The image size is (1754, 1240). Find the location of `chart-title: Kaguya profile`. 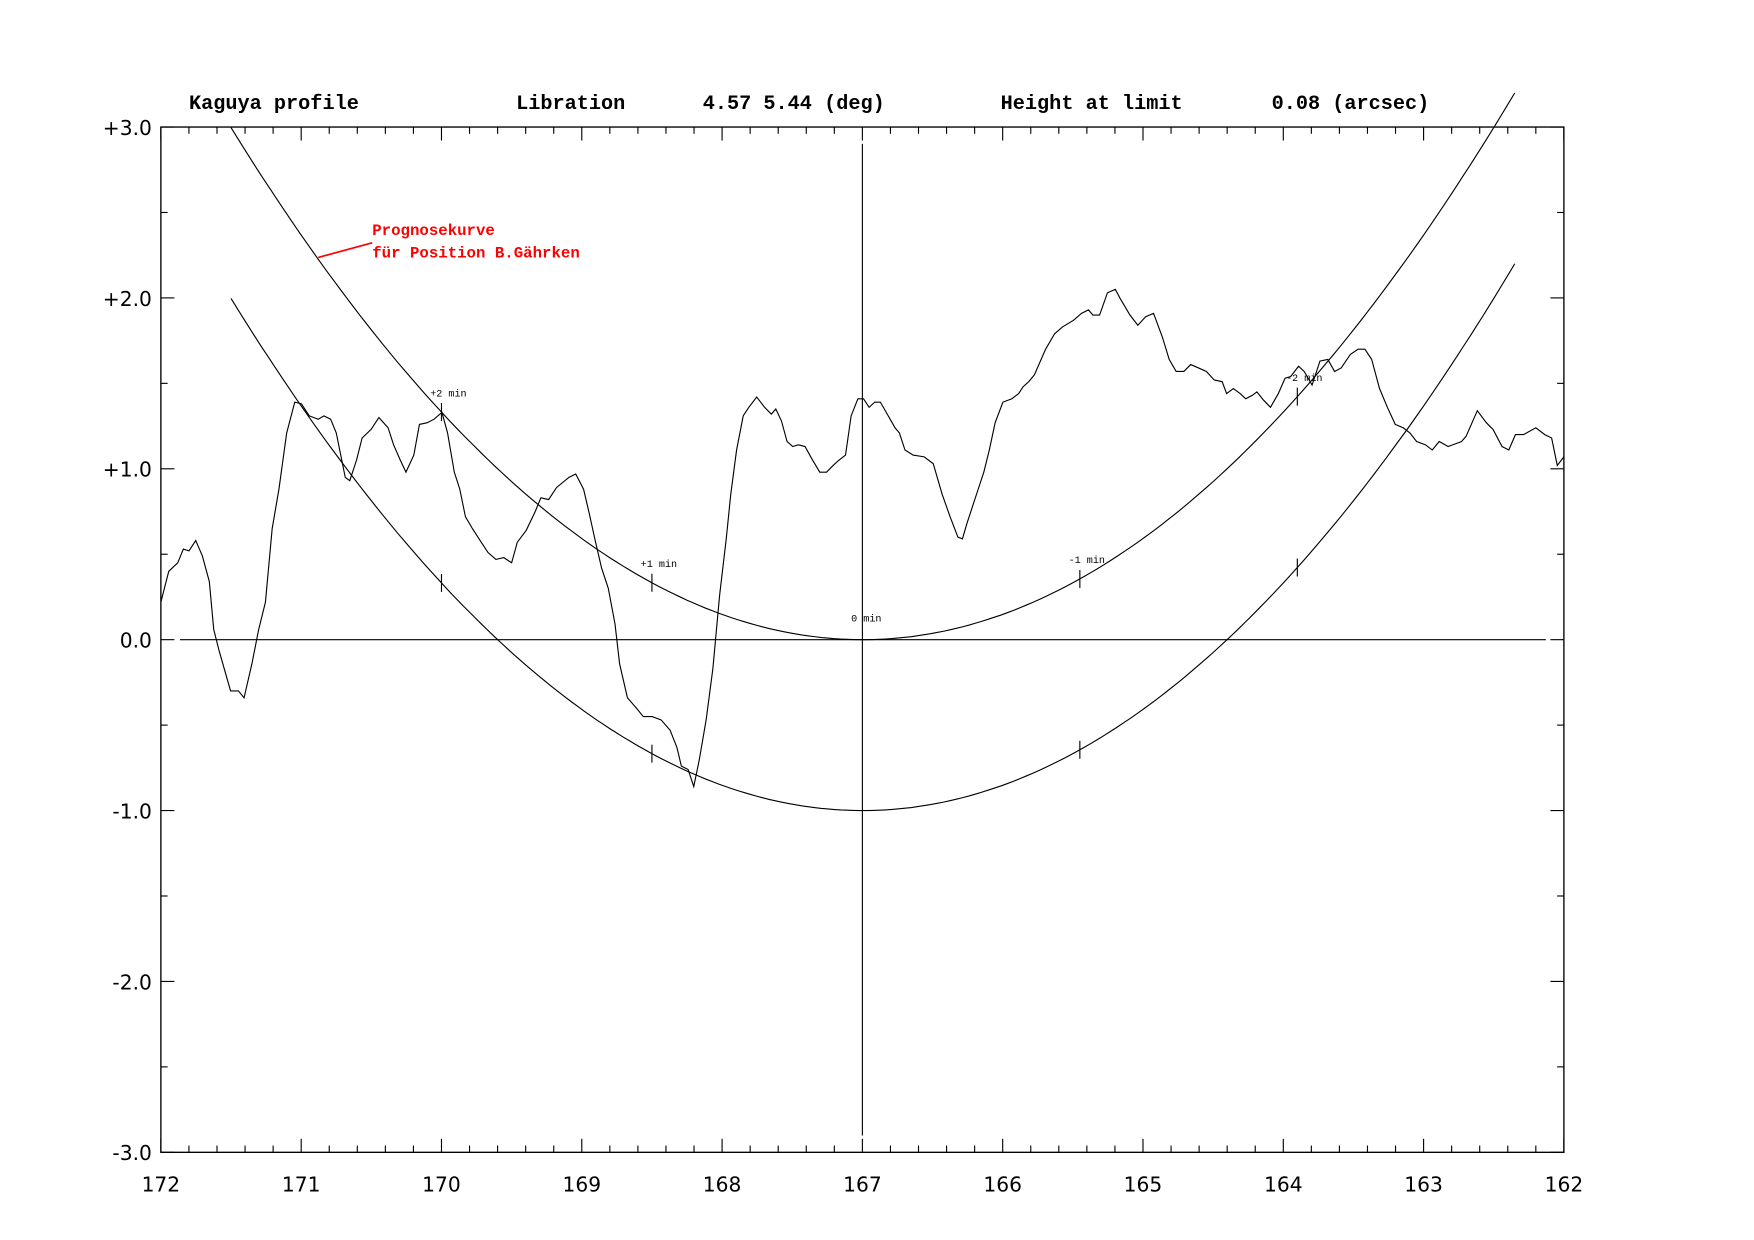

chart-title: Kaguya profile is located at coordinates (274, 104).